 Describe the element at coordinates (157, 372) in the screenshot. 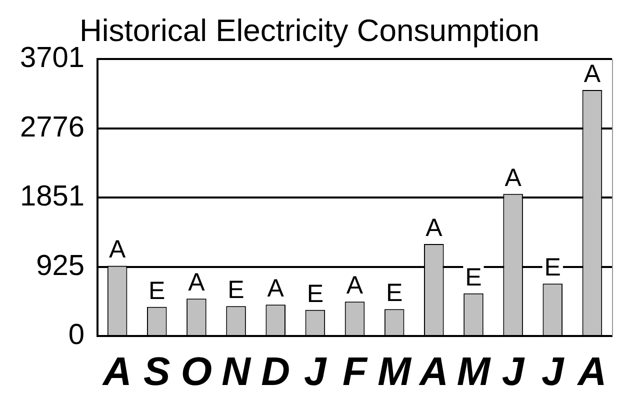

I see `x-tick-label: S` at that location.